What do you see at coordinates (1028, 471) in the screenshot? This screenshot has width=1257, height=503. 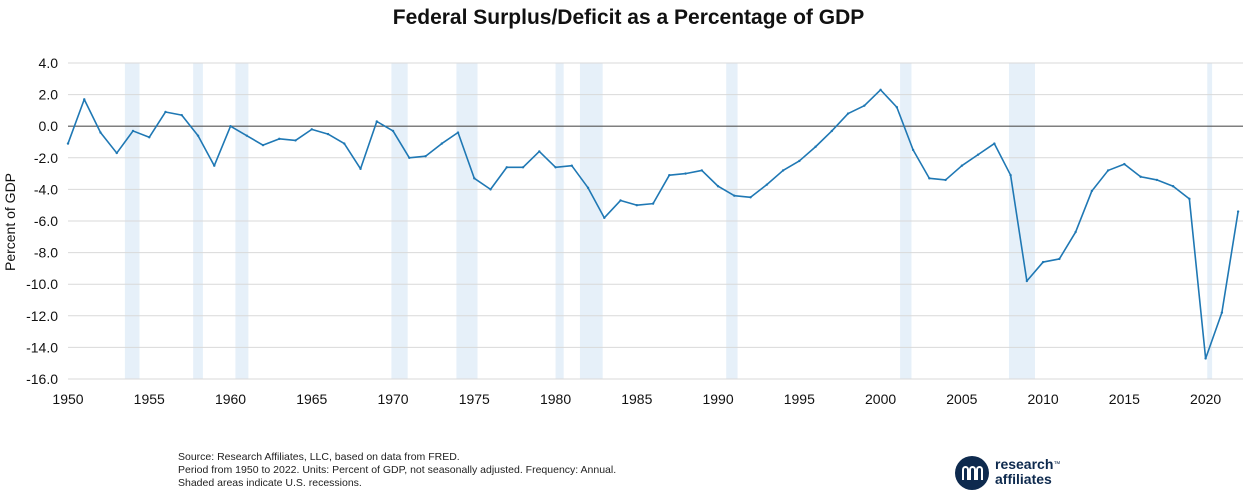 I see `logo-text: research™ affiliates` at bounding box center [1028, 471].